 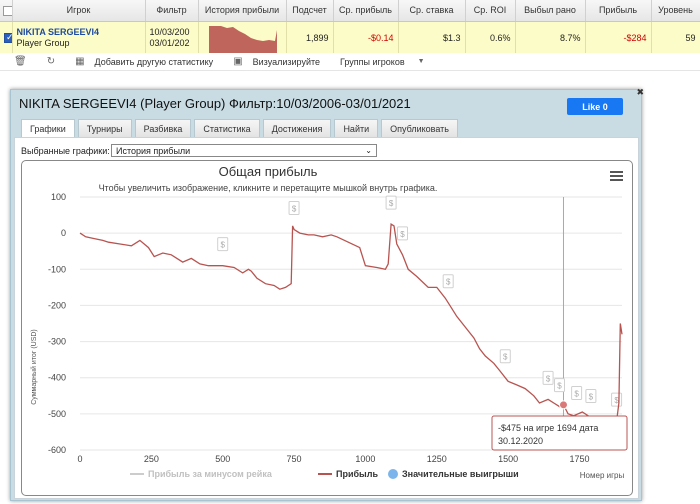 What do you see at coordinates (58, 32) in the screenshot?
I see `player-name: NIKITA SERGEEVI4` at bounding box center [58, 32].